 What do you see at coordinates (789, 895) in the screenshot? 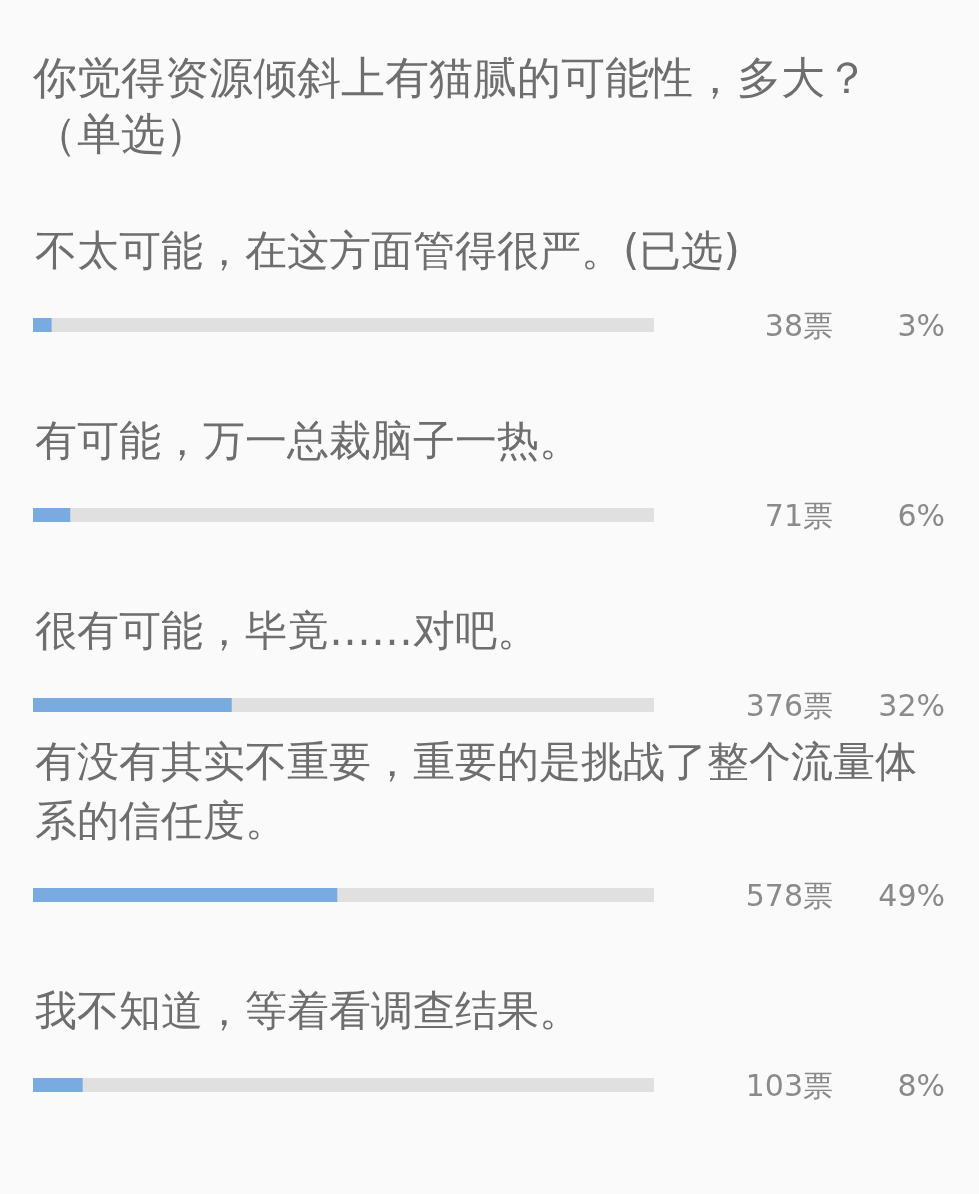
I see `text: 578票` at bounding box center [789, 895].